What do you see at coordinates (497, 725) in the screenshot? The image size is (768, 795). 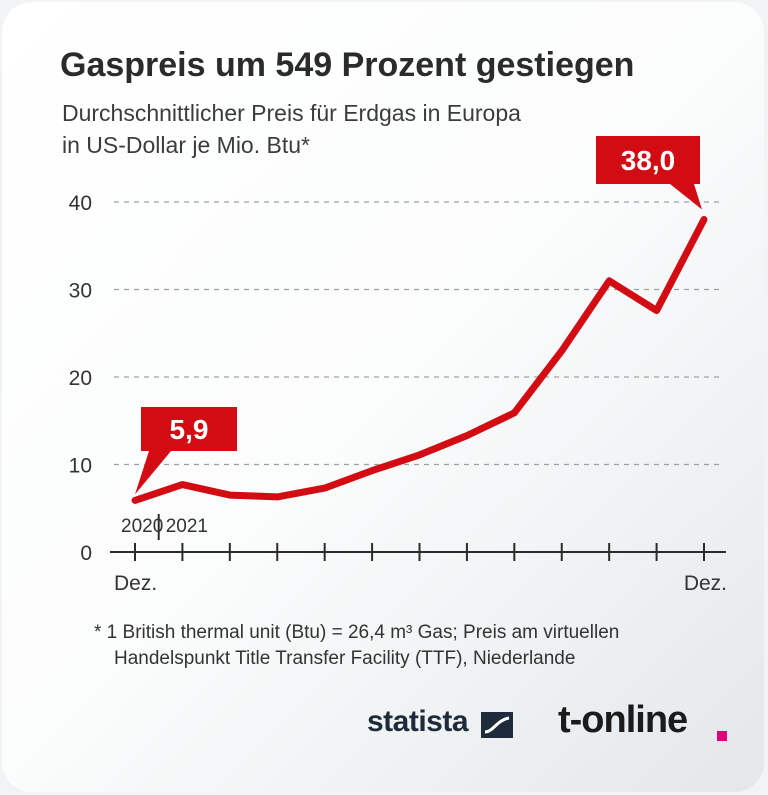 I see `statista-logo-icon` at bounding box center [497, 725].